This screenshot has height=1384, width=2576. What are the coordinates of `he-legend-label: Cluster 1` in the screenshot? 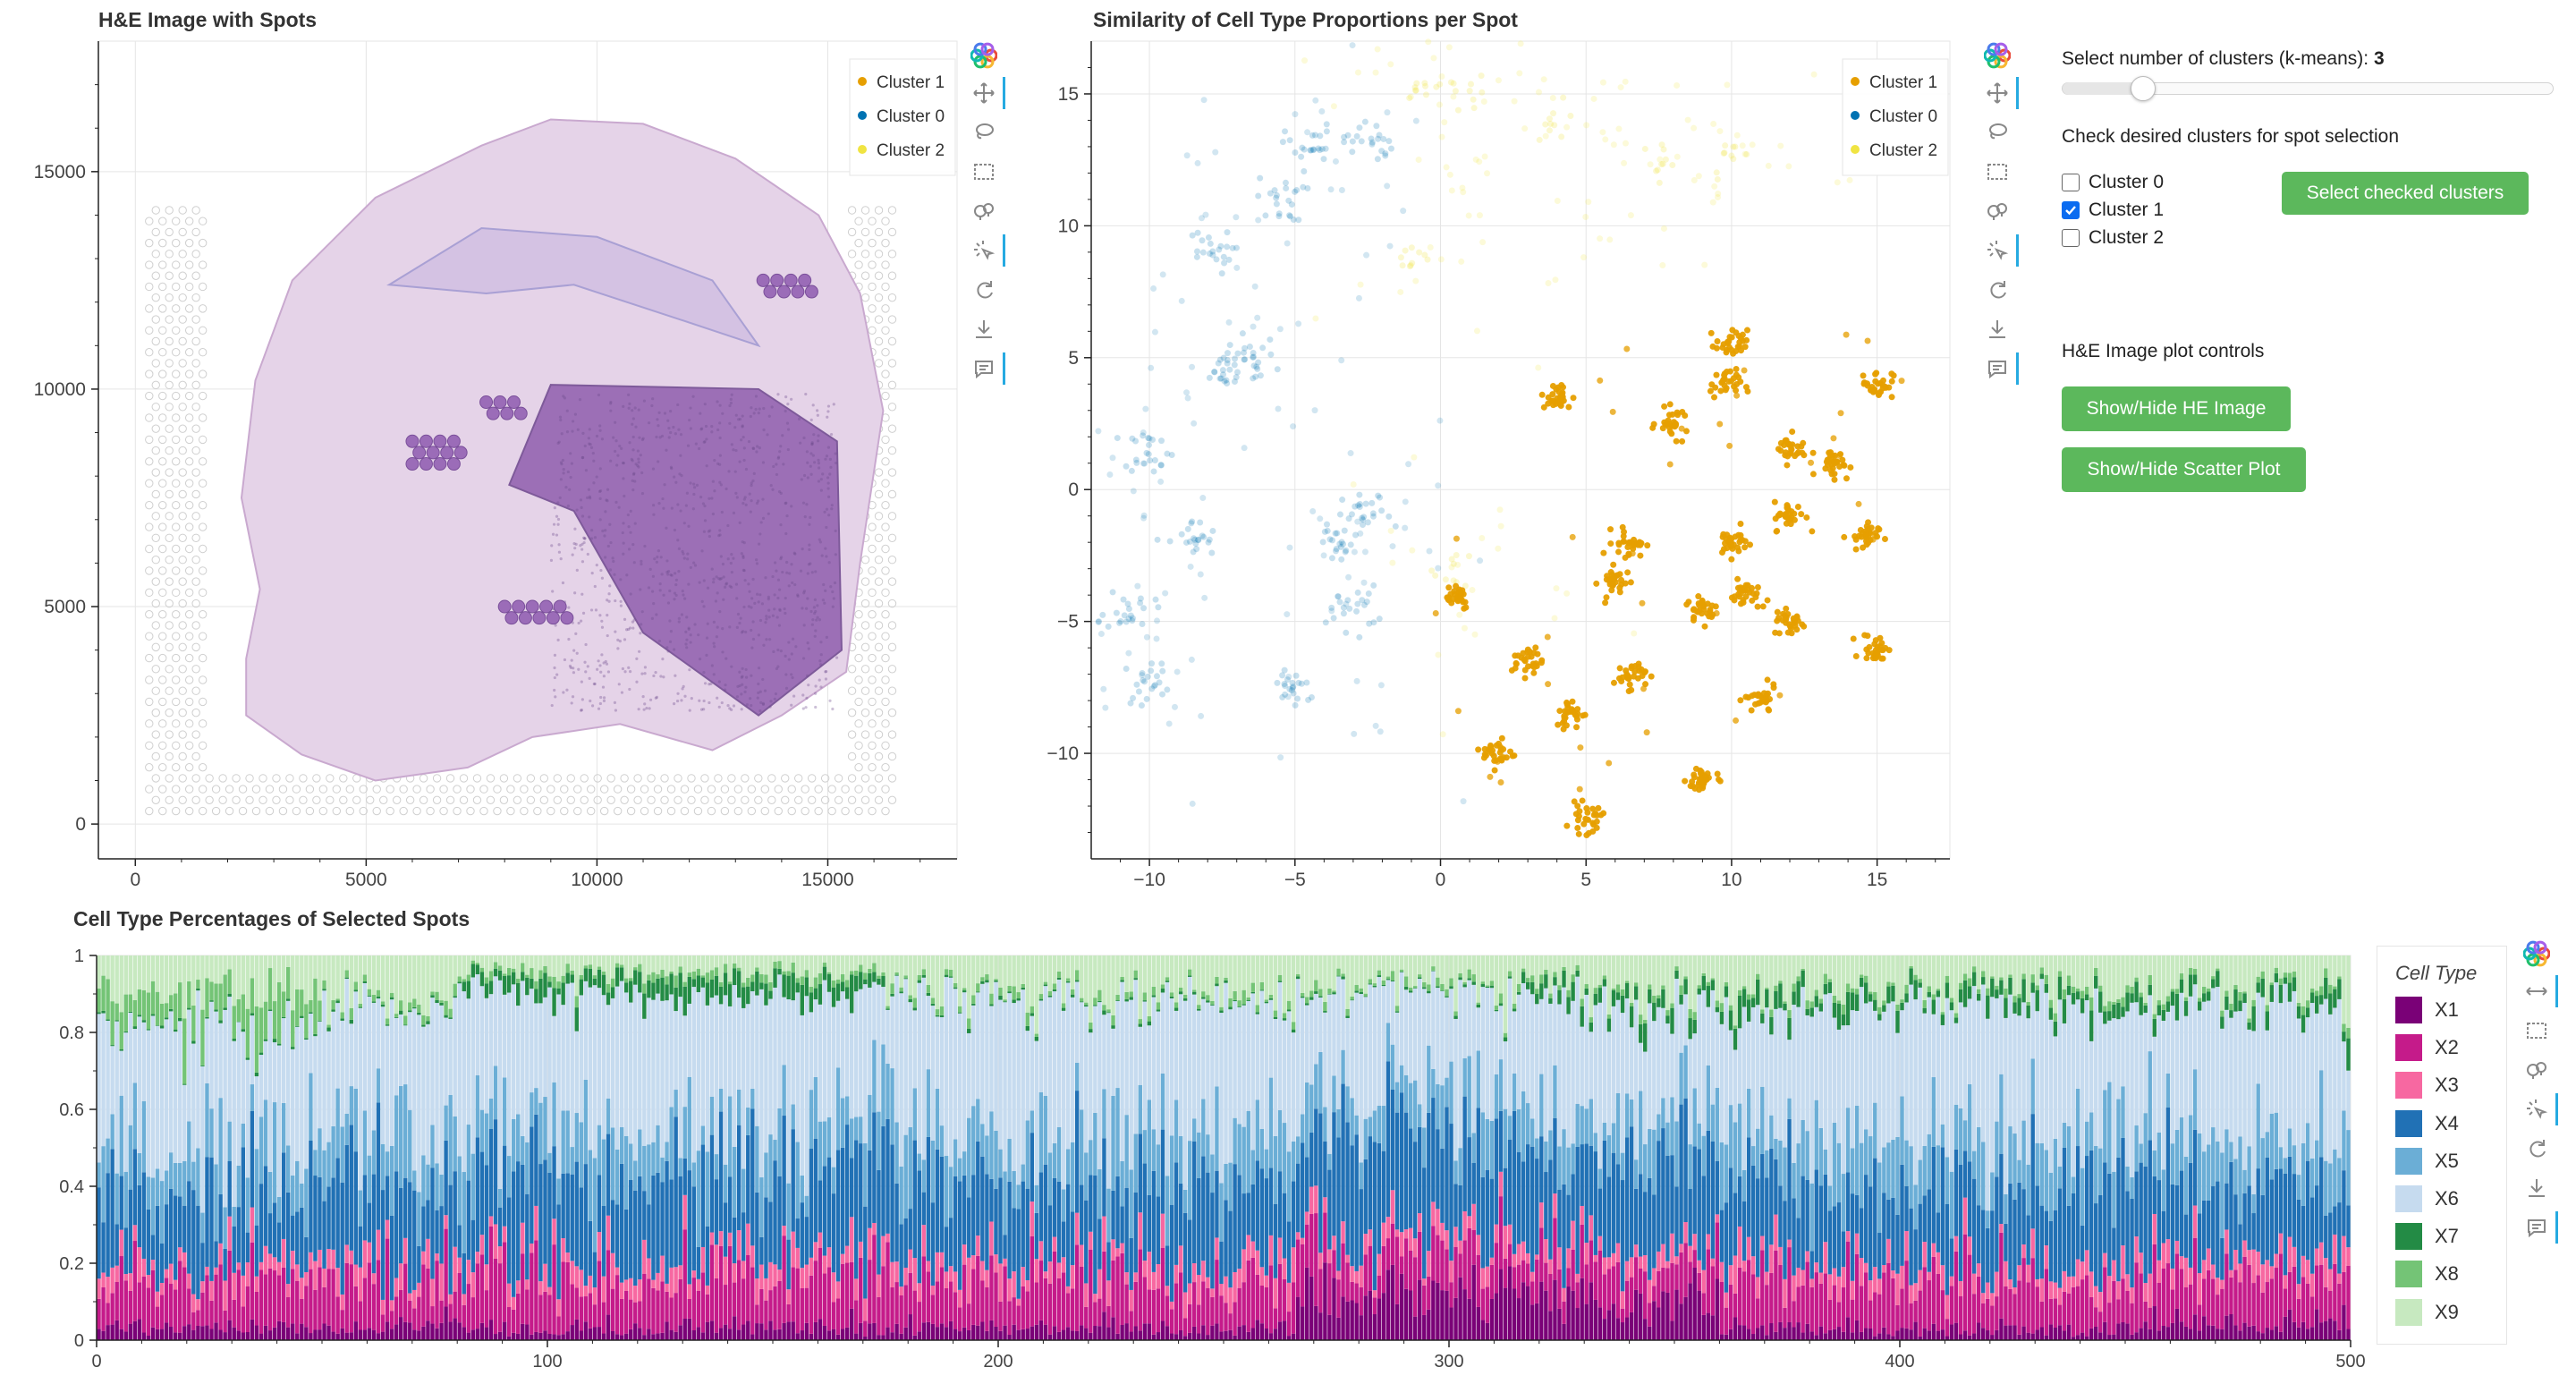 It's located at (911, 82).